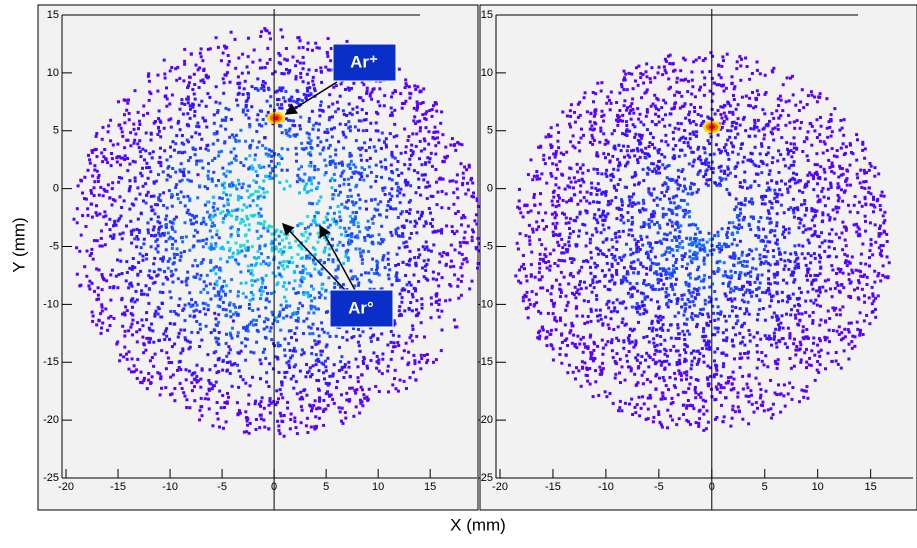  What do you see at coordinates (18, 244) in the screenshot?
I see `y-axis-label: Y (mm)` at bounding box center [18, 244].